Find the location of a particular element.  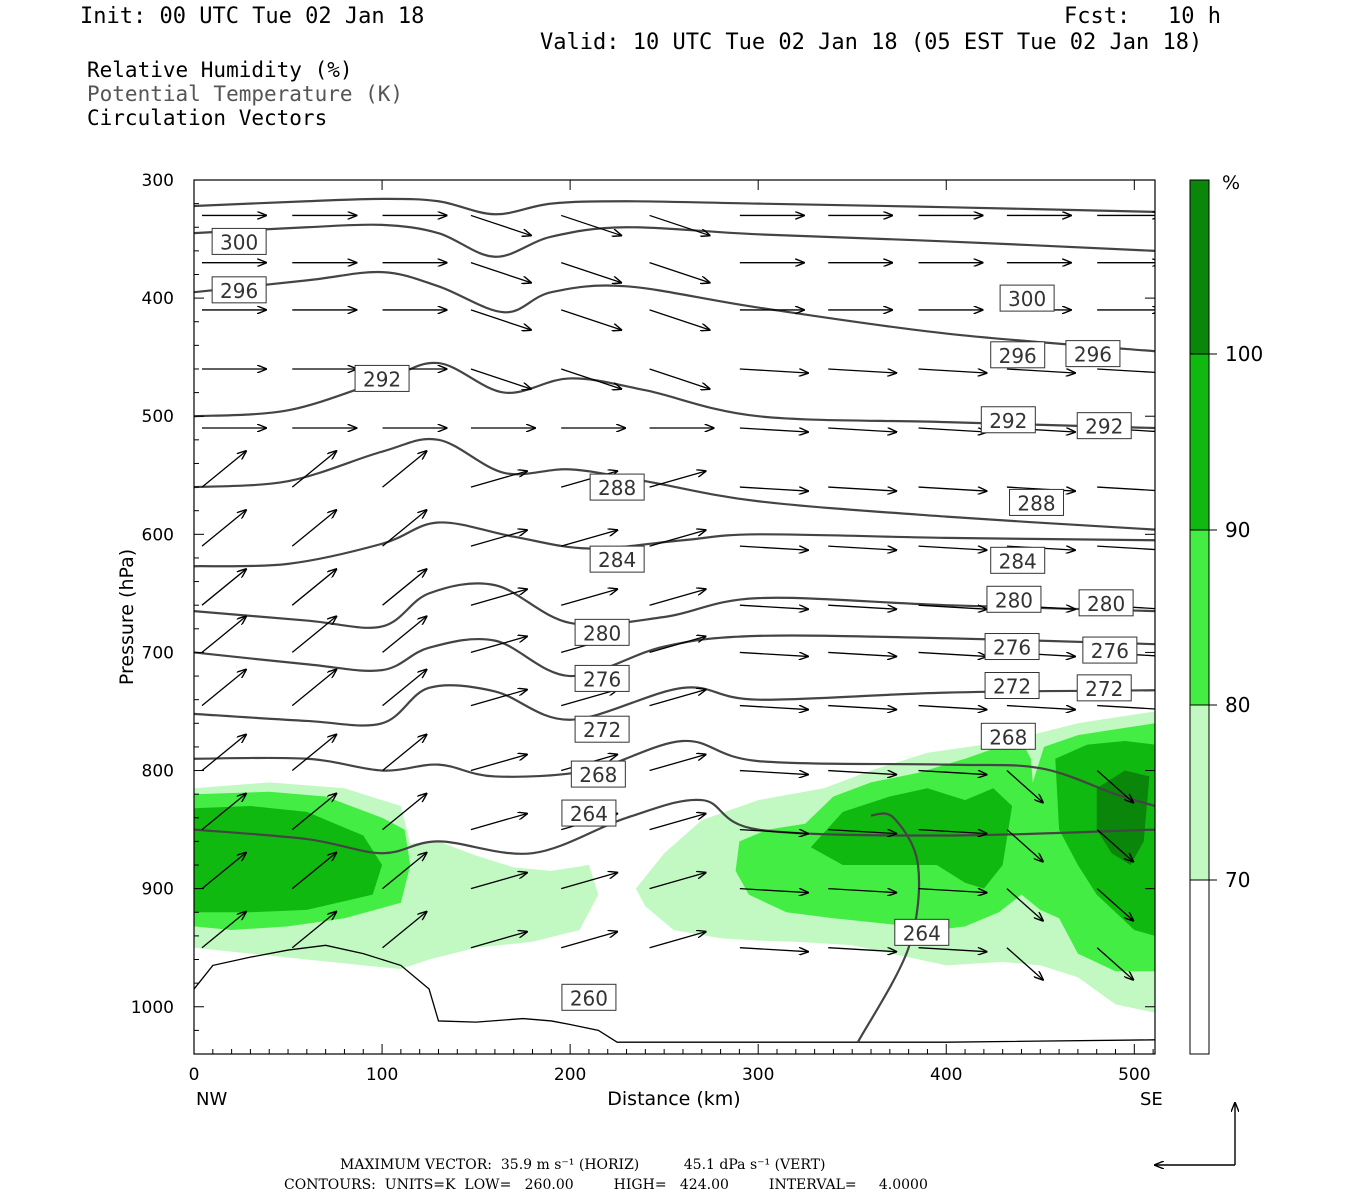

x-tick-label: 400 is located at coordinates (946, 1075).